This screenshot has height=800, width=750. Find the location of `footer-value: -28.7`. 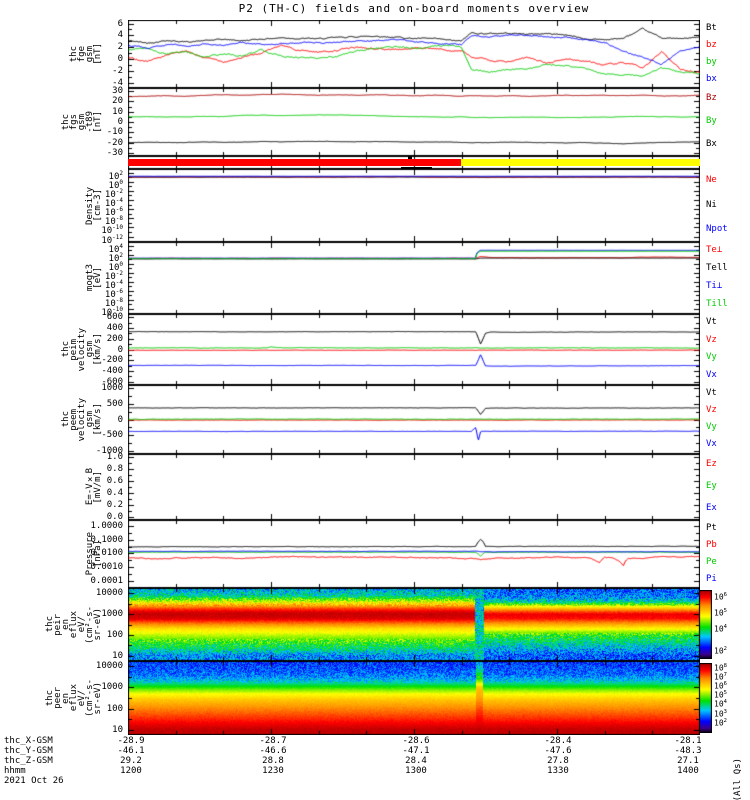

footer-value: -28.7 is located at coordinates (273, 741).